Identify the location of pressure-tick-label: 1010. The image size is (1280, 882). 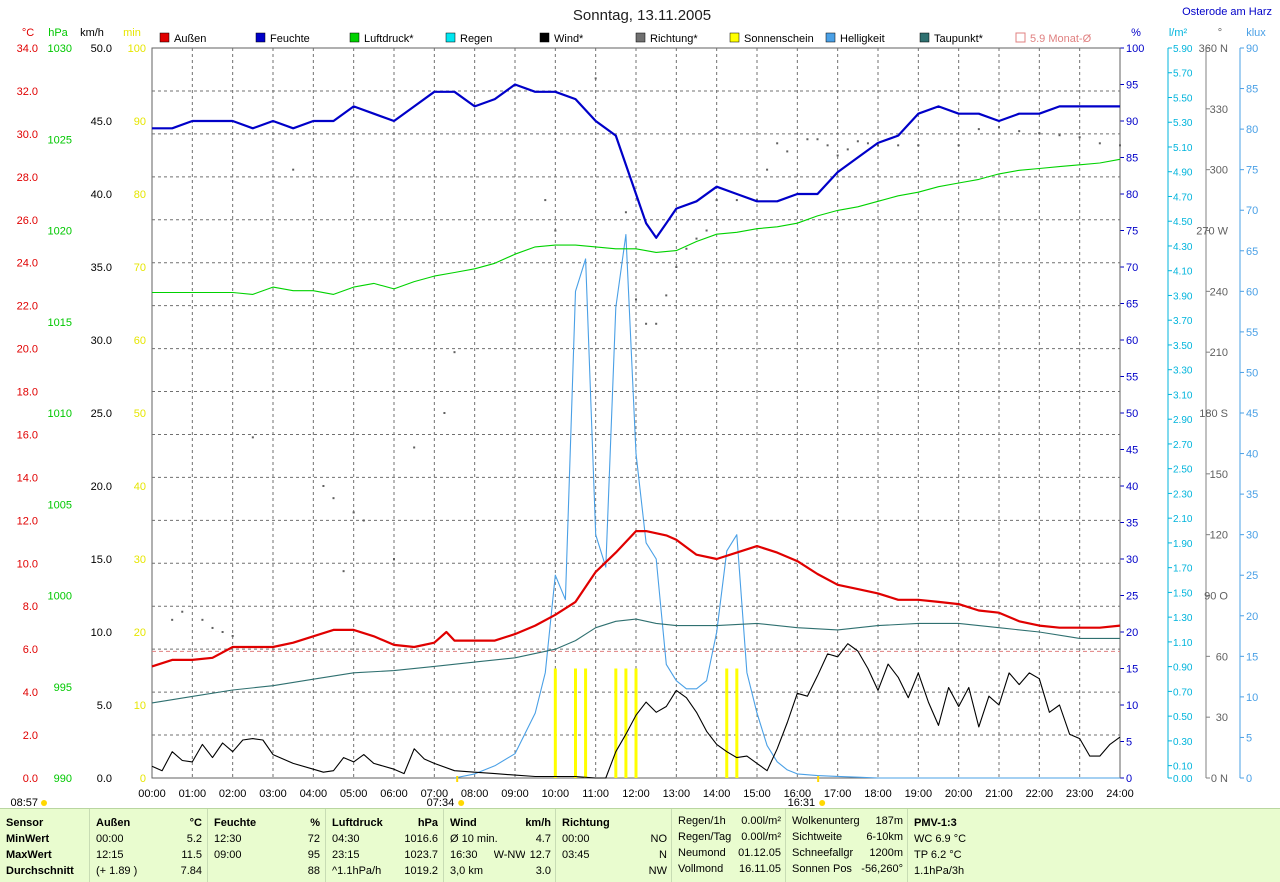
(60, 414).